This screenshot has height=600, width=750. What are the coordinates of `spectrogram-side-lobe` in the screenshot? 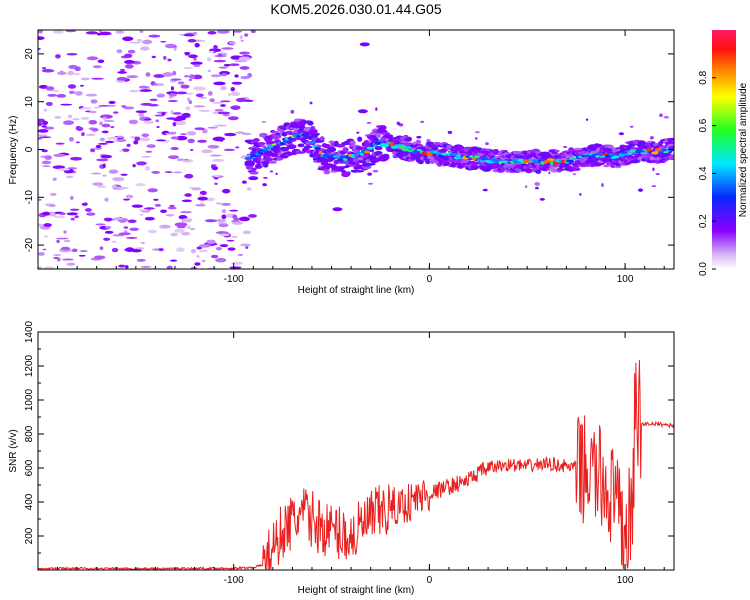 It's located at (364, 44).